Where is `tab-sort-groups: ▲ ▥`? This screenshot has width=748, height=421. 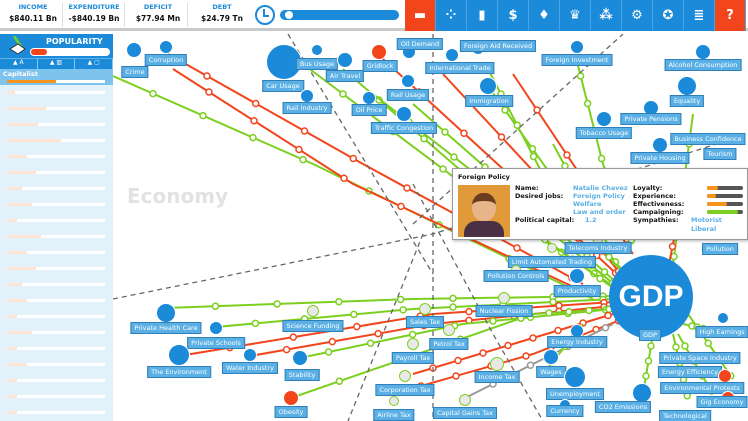 tab-sort-groups: ▲ ▥ is located at coordinates (57, 64).